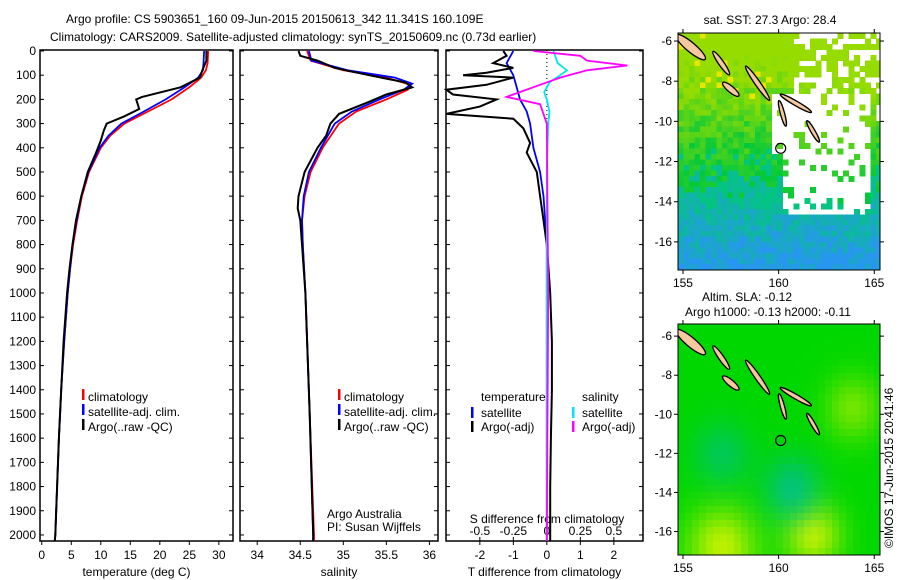  I want to click on lat-tick-label: -10, so click(664, 121).